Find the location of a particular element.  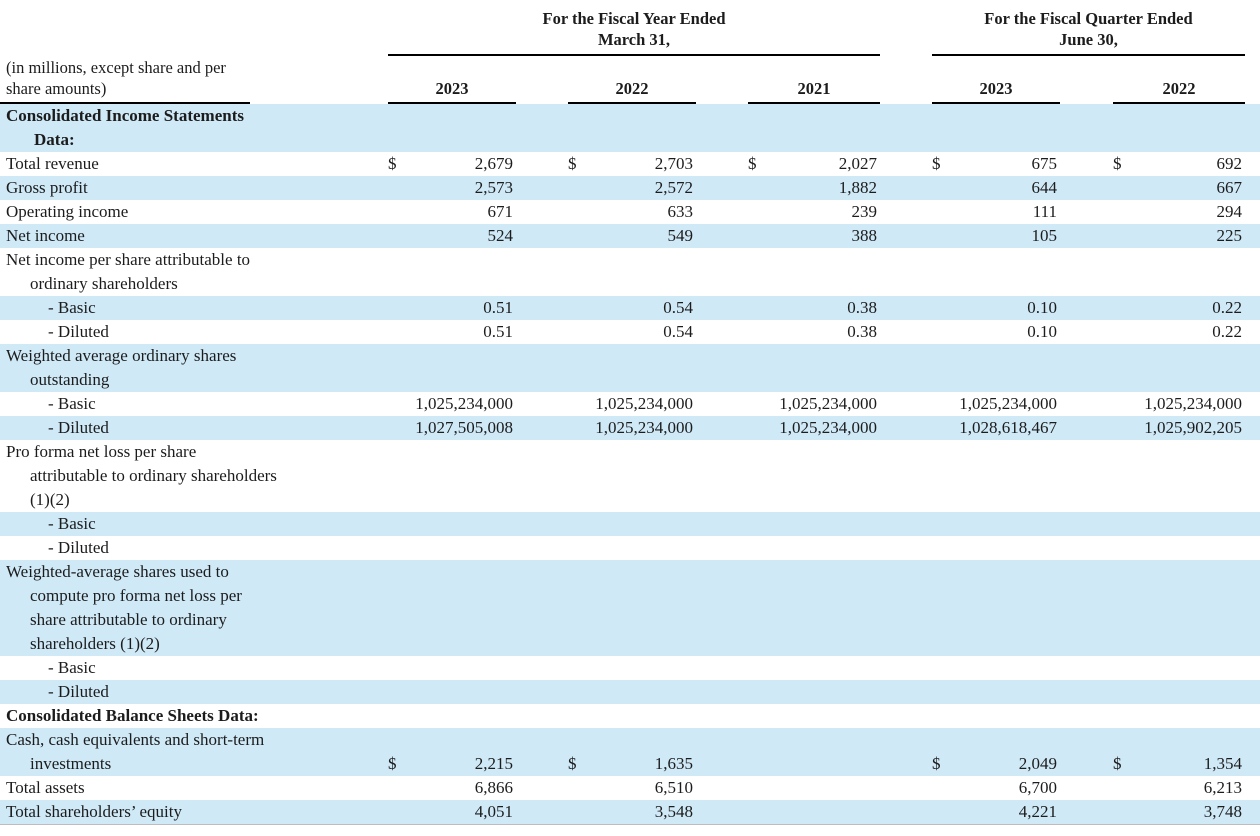

row-label: Total assets is located at coordinates (45, 787).